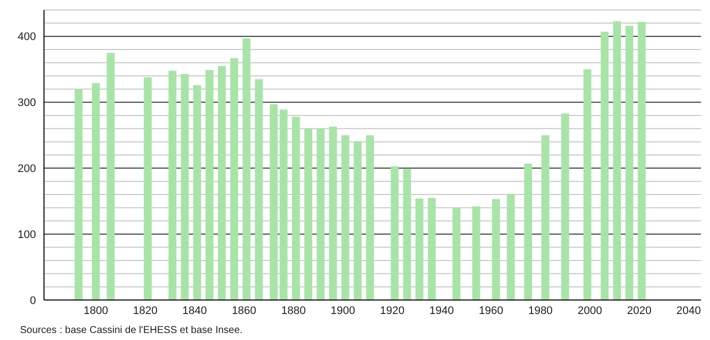 The width and height of the screenshot is (710, 340). What do you see at coordinates (540, 311) in the screenshot?
I see `x-tick-label: 1980` at bounding box center [540, 311].